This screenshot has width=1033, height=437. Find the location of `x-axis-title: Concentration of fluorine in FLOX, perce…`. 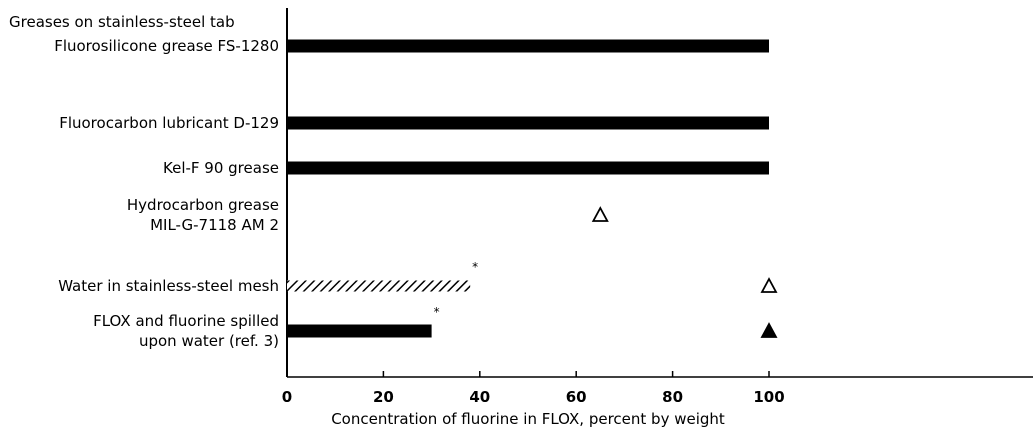

x-axis-title: Concentration of fluorine in FLOX, perce… is located at coordinates (528, 419).